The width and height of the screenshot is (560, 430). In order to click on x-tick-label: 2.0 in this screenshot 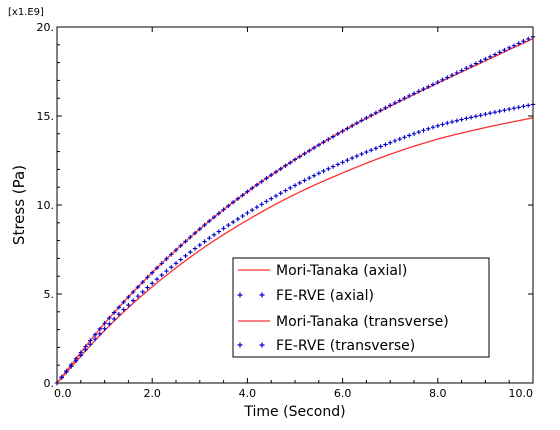, I will do `click(152, 393)`.